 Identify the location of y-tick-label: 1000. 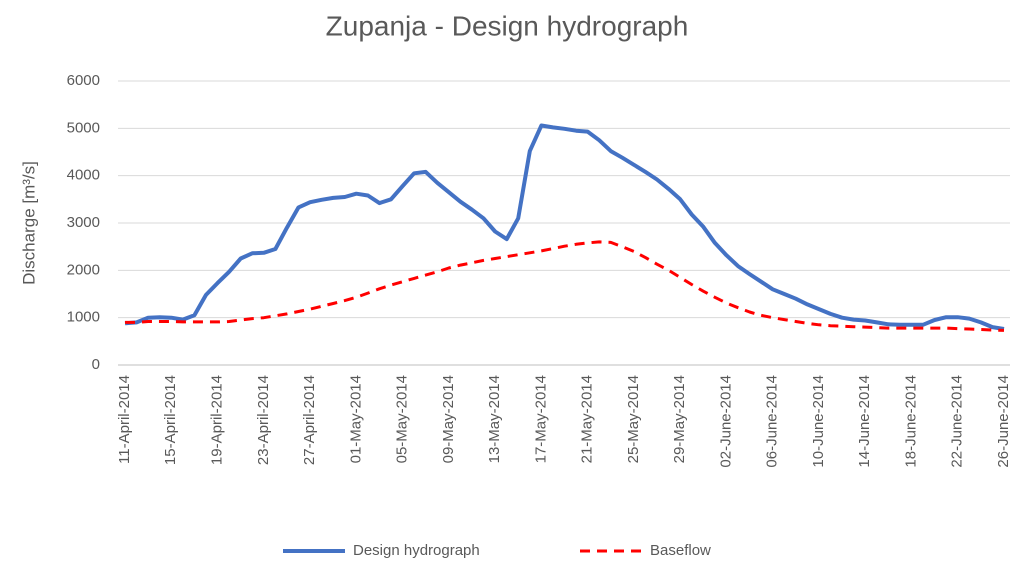
(83, 317).